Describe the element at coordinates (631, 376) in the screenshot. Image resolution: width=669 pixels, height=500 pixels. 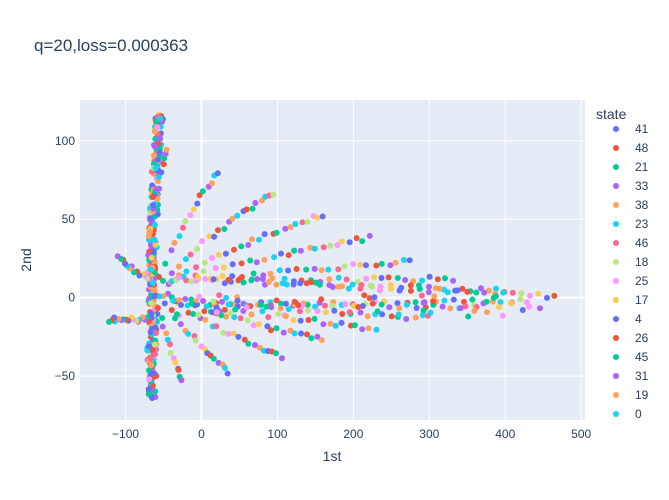
I see `legend-item: 31` at that location.